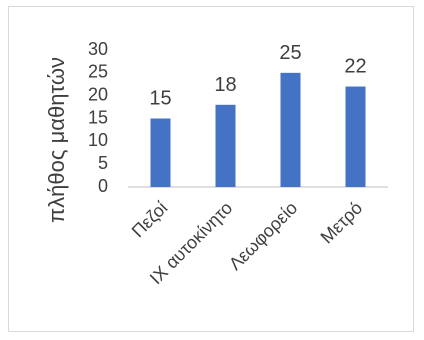 This screenshot has height=340, width=424. What do you see at coordinates (257, 76) in the screenshot?
I see `data-labels-group: 15 18 25 22` at bounding box center [257, 76].